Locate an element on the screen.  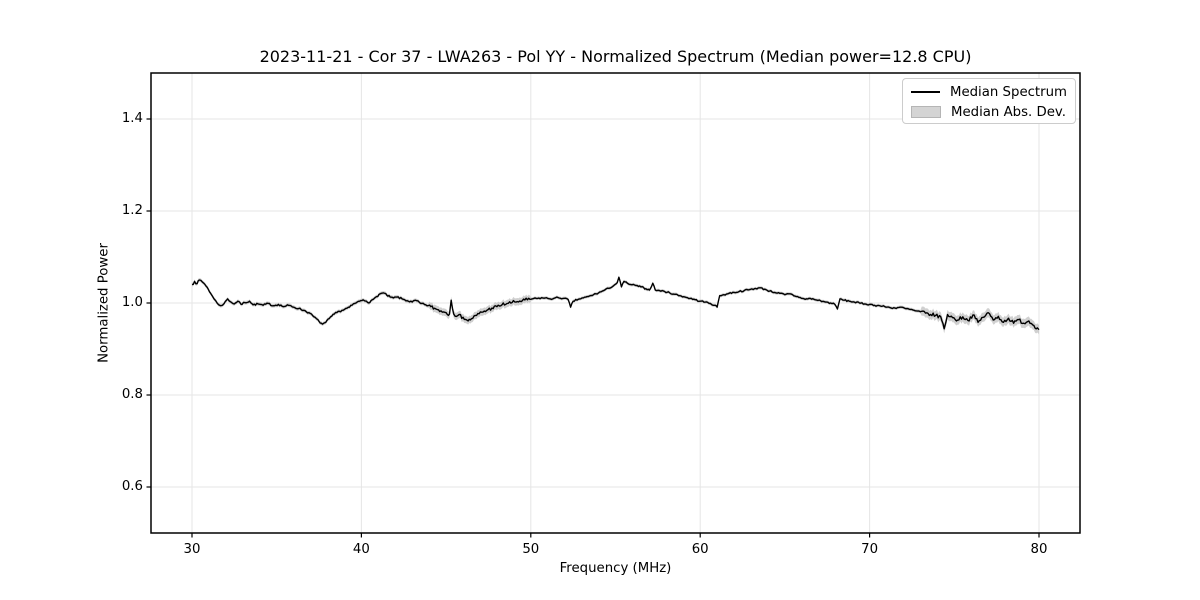
legend: Median Spectrum Median Abs. Dev. is located at coordinates (989, 101).